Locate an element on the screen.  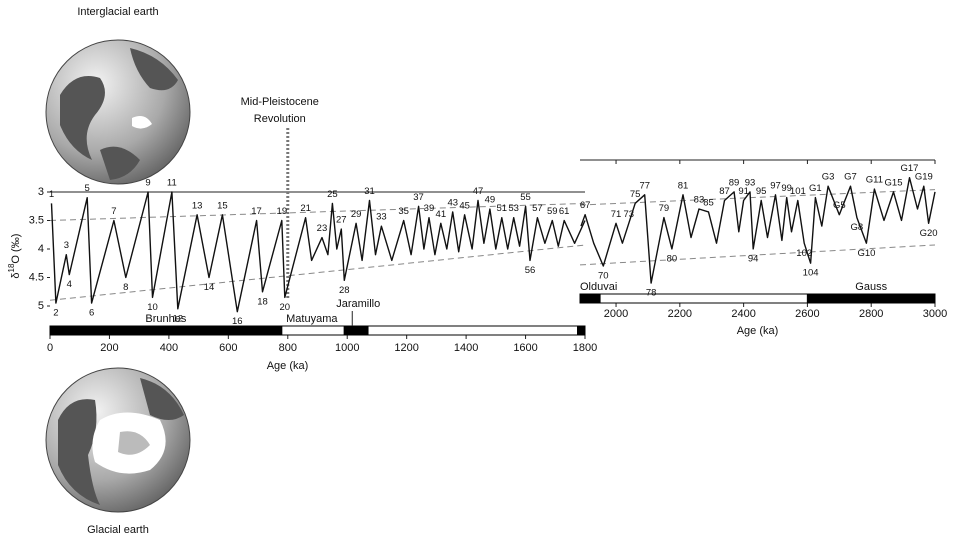
stage-label: 101 is located at coordinates (798, 191).